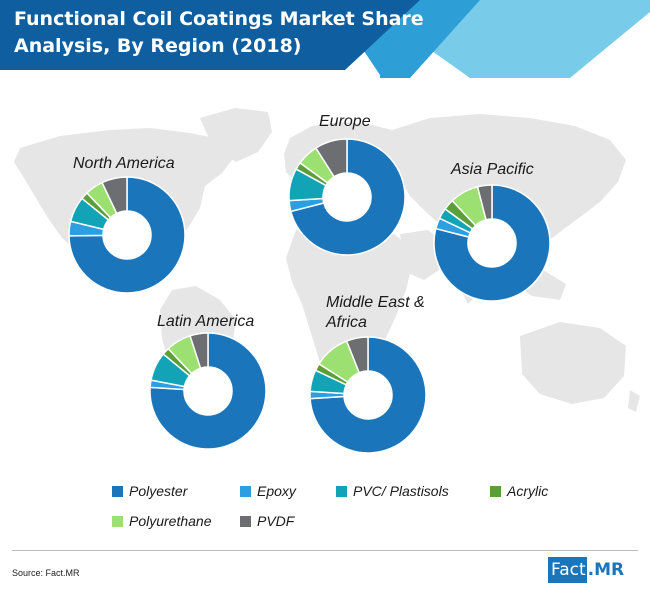 This screenshot has width=650, height=593. I want to click on title-line-2: Analysis, By Region (2018), so click(158, 46).